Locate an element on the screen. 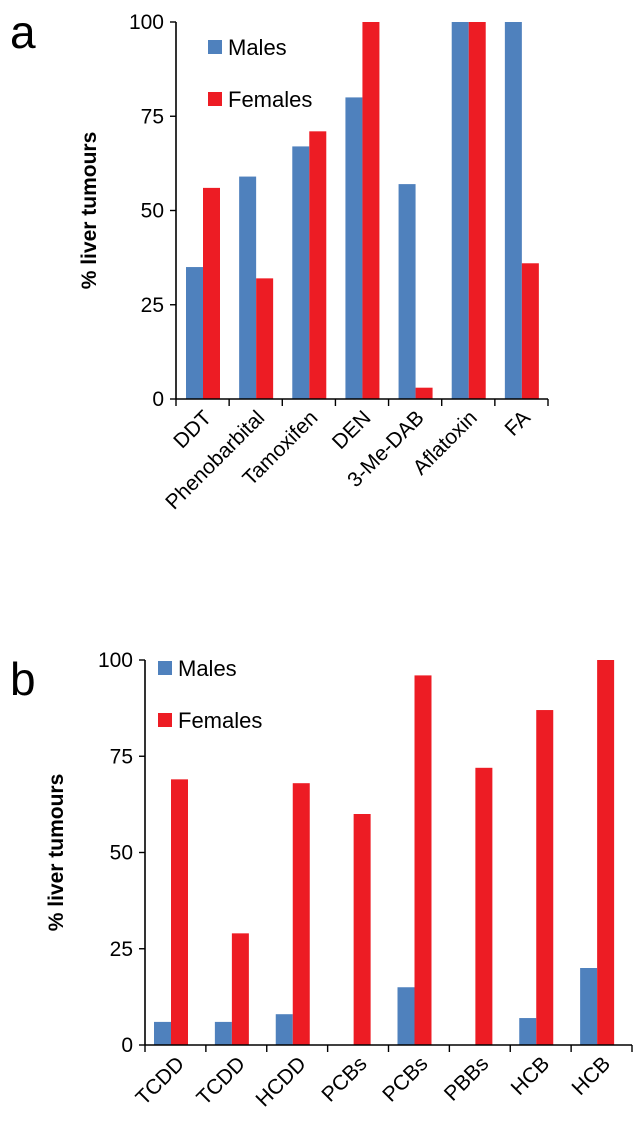 This screenshot has height=1130, width=635. x-tick-label: PBBs is located at coordinates (466, 1078).